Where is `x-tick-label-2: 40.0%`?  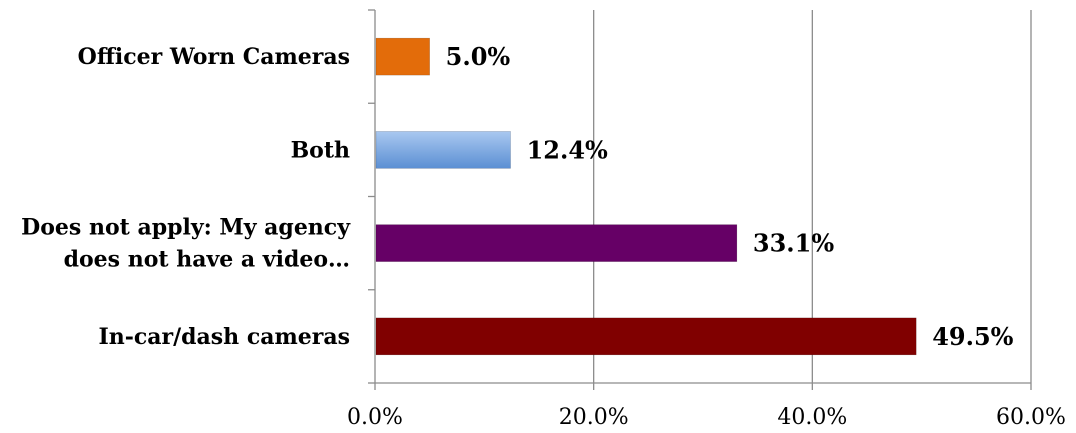 x-tick-label-2: 40.0% is located at coordinates (812, 417).